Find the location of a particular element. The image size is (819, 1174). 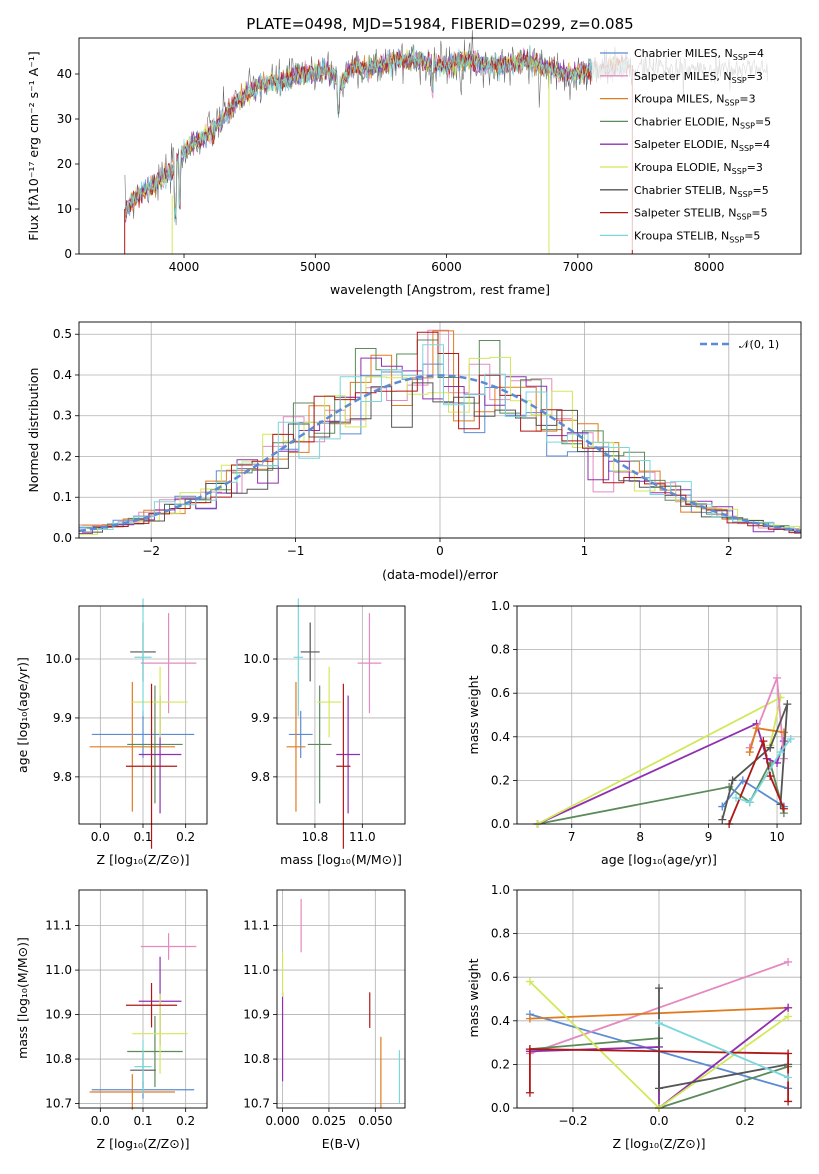

x-tick-label: 10 is located at coordinates (776, 837).